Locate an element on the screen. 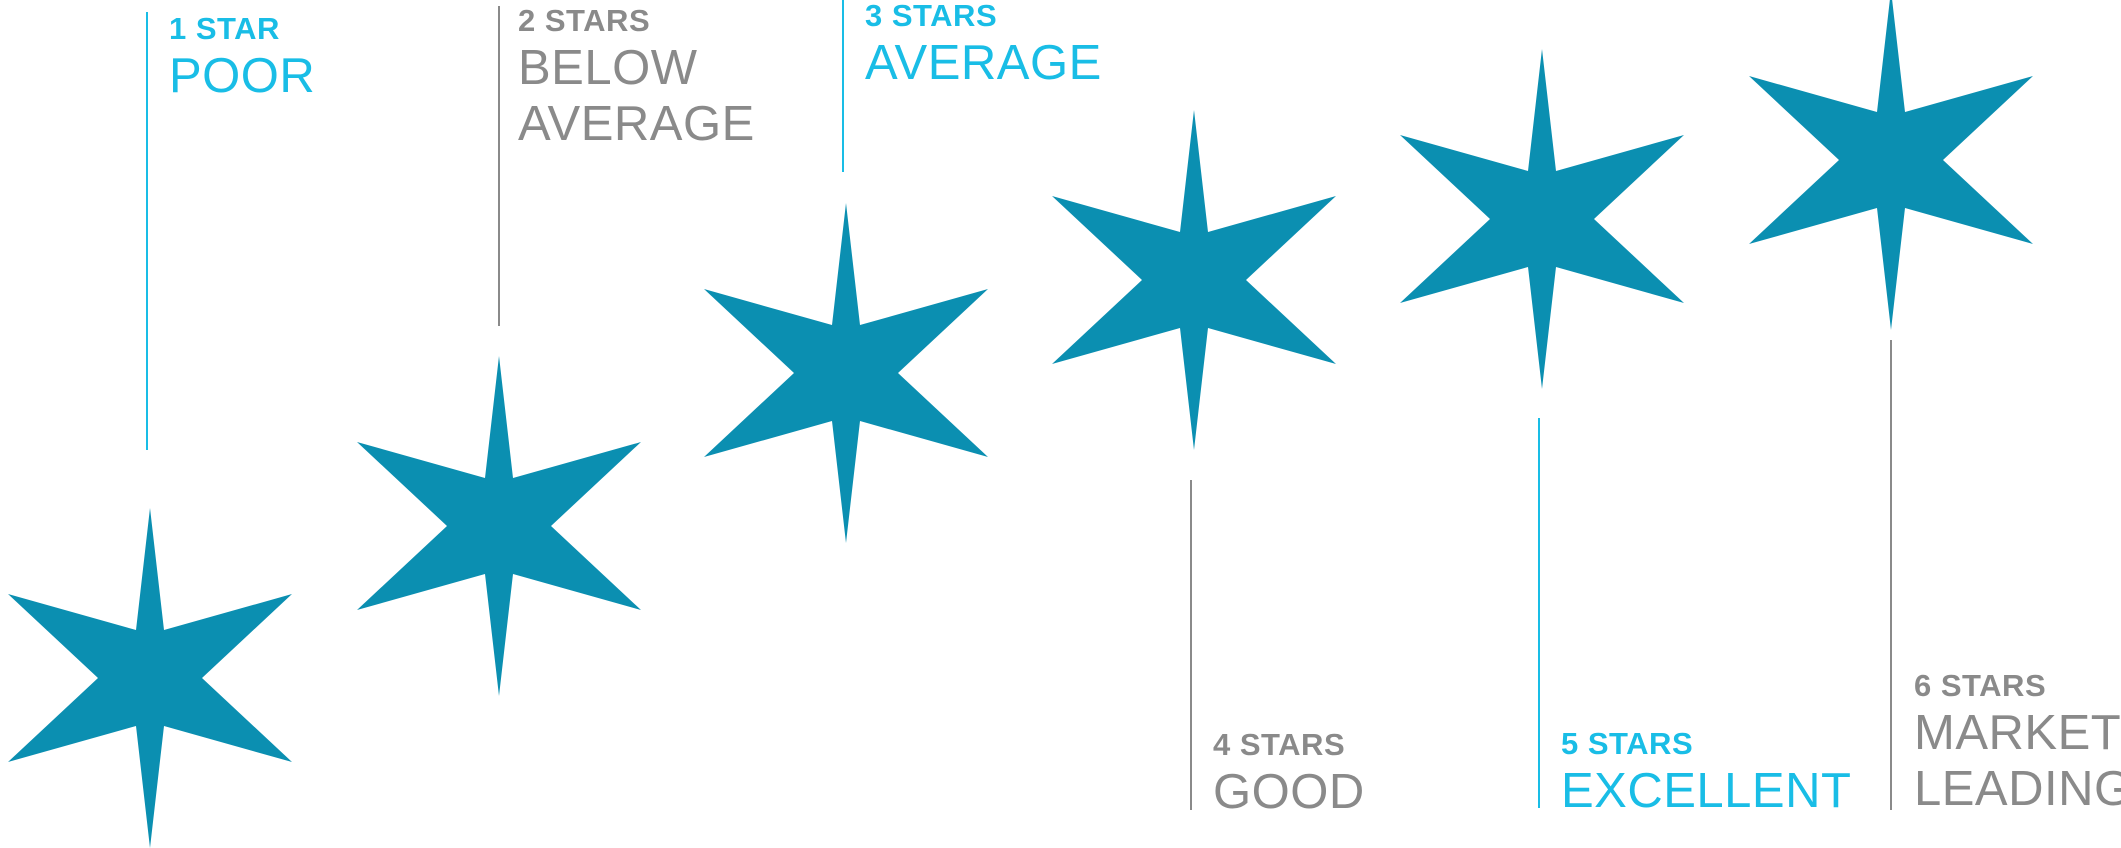 Image resolution: width=2121 pixels, height=848 pixels. rating-star-5-icon is located at coordinates (1542, 219).